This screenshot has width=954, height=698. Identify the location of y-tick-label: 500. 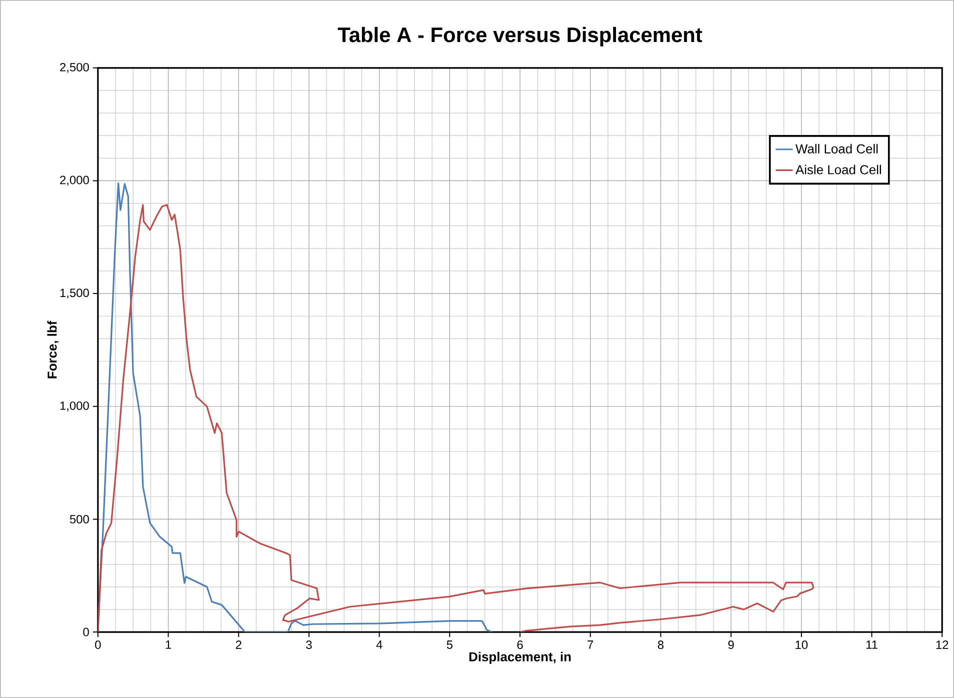
(79, 519).